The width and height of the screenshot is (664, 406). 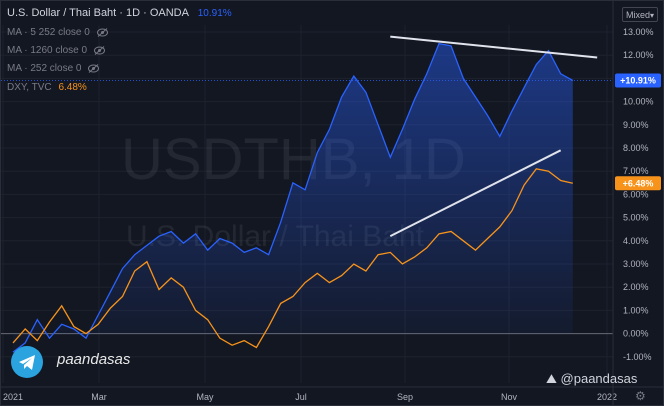 What do you see at coordinates (72, 87) in the screenshot?
I see `dxy-value: 6.48%` at bounding box center [72, 87].